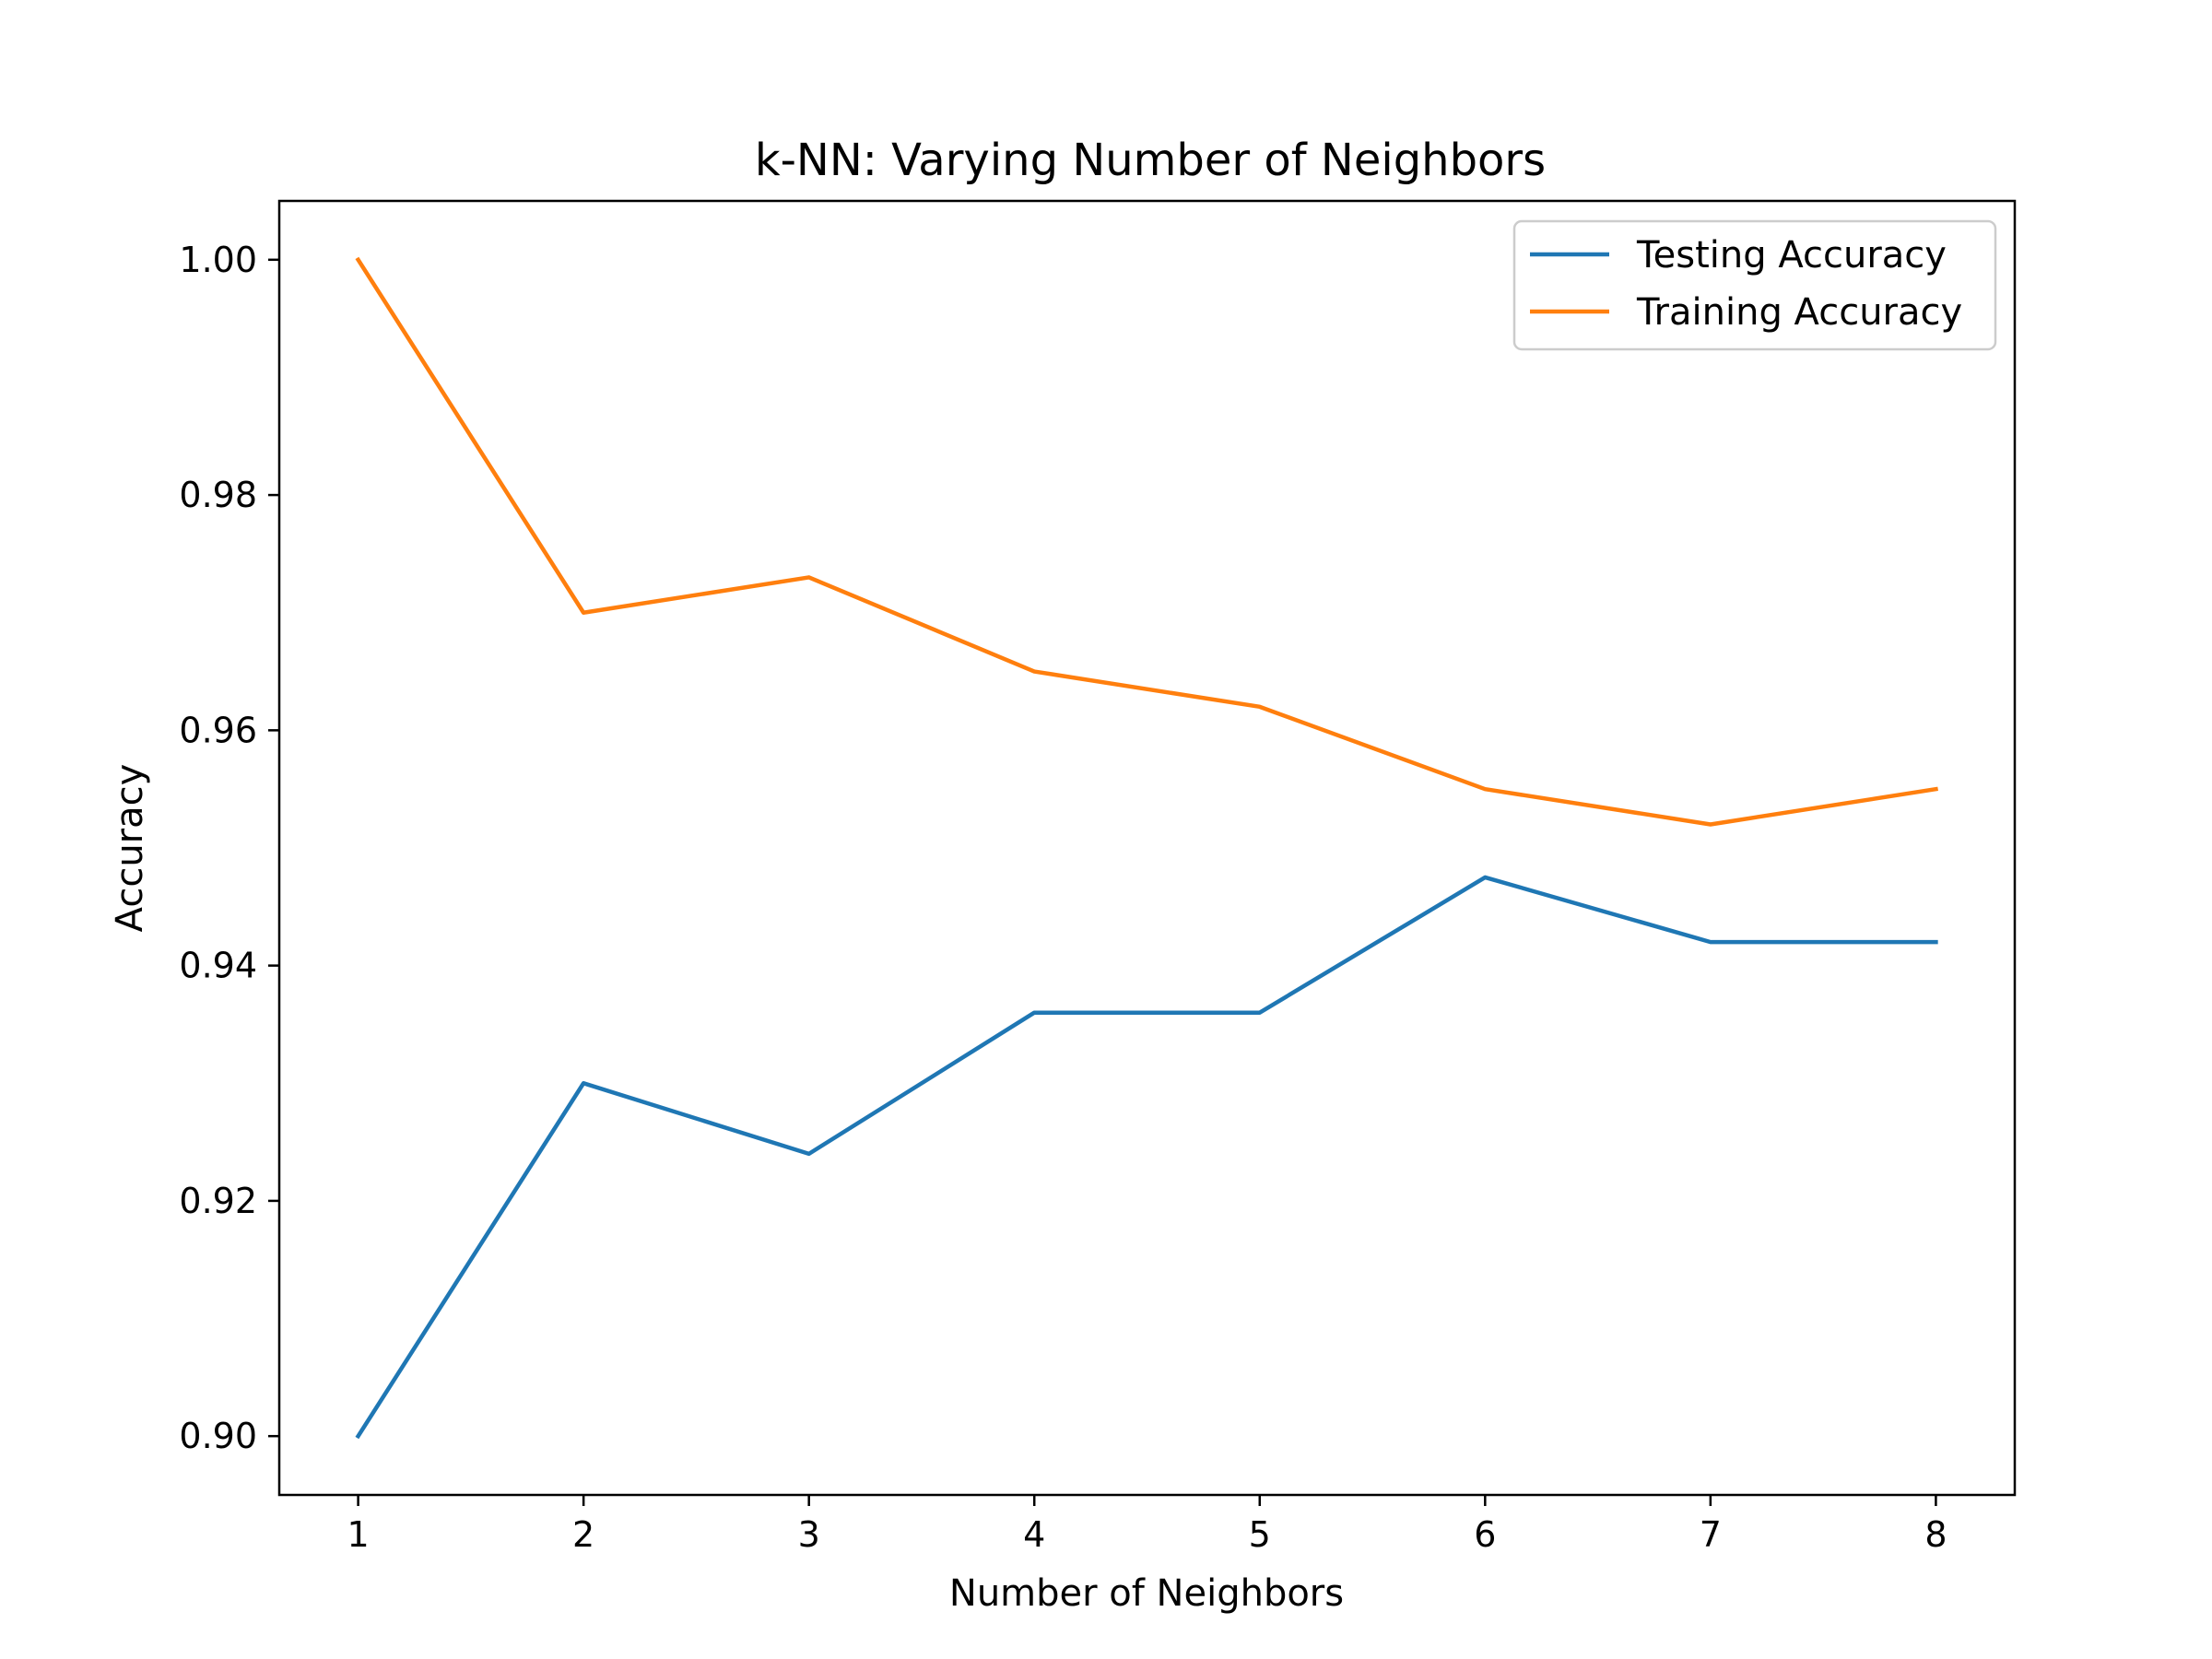 The width and height of the screenshot is (2212, 1659). What do you see at coordinates (583, 1534) in the screenshot?
I see `x-tick-label: 2` at bounding box center [583, 1534].